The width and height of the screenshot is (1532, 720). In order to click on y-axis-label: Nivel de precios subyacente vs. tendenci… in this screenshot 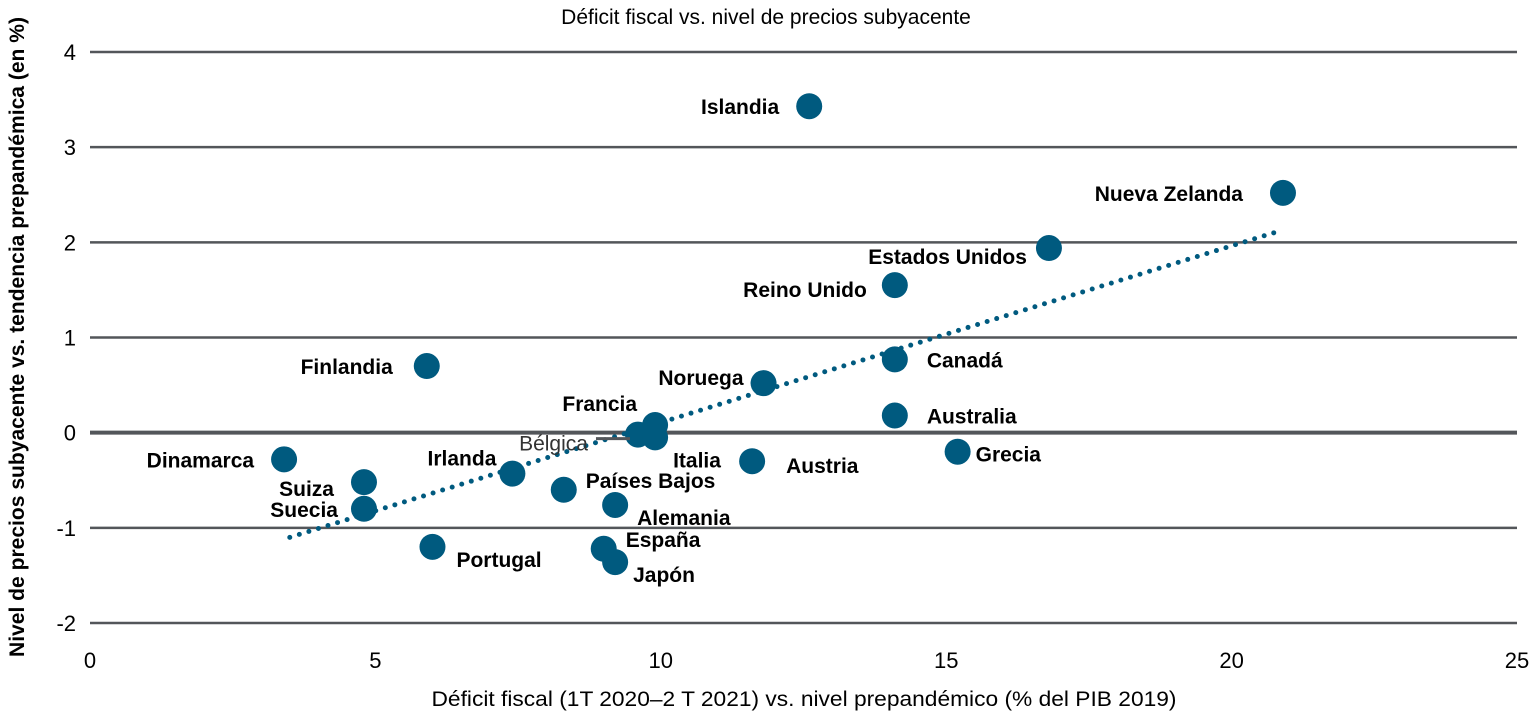, I will do `click(17, 337)`.